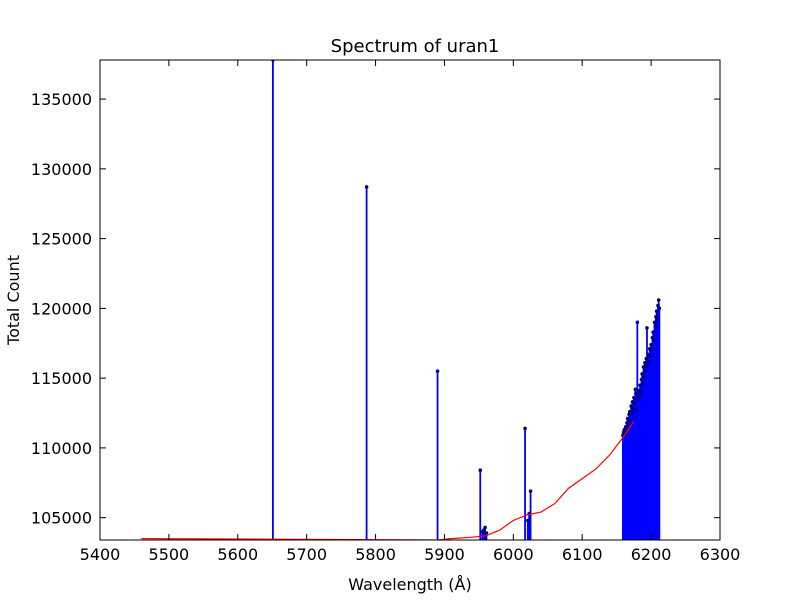  I want to click on x-tick-label: 6200, so click(651, 554).